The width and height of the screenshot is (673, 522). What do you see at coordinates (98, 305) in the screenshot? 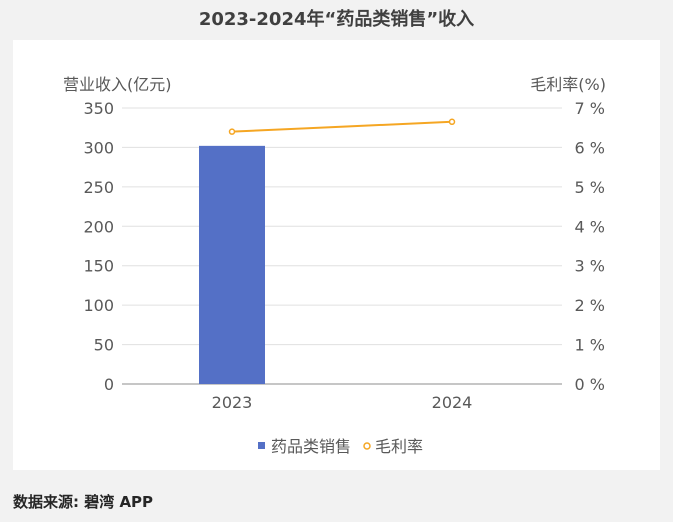
I see `y-left-tick-label: 100` at bounding box center [98, 305].